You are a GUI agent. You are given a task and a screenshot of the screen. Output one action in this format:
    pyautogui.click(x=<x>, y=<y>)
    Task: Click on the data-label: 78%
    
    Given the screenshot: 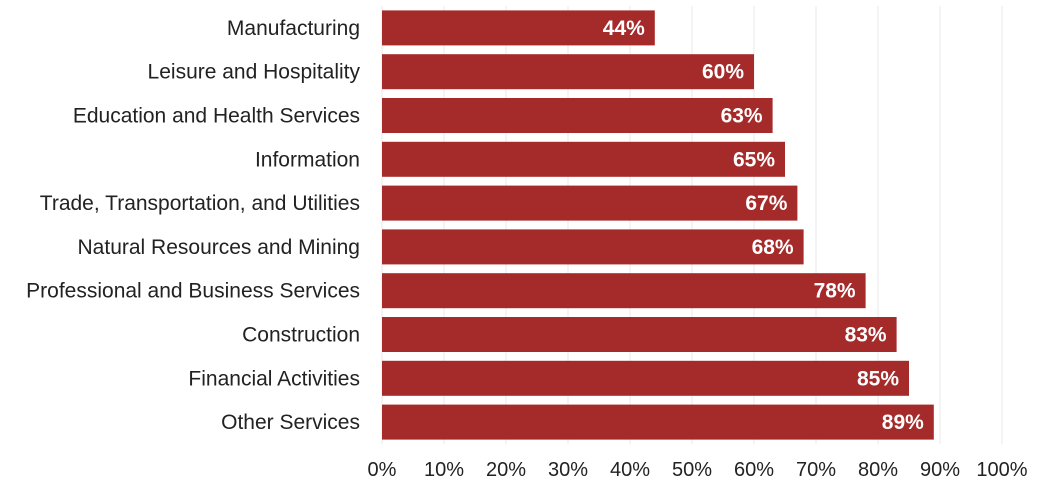 What is the action you would take?
    pyautogui.click(x=835, y=291)
    